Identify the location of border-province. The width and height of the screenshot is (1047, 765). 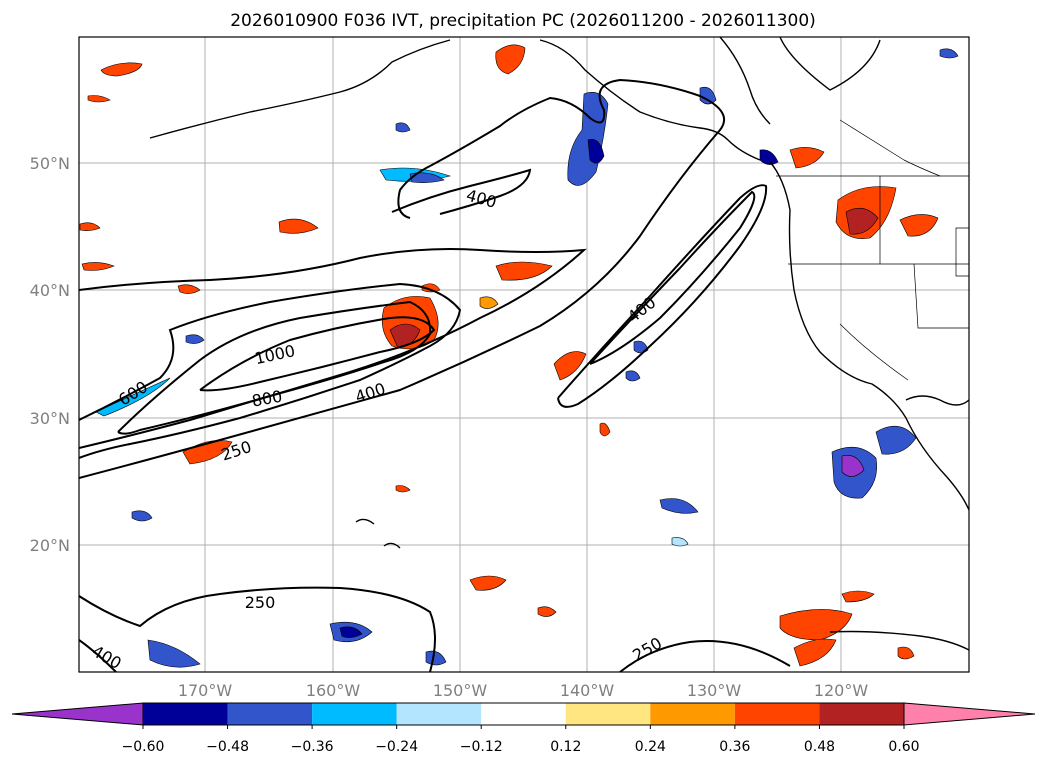
(890, 148).